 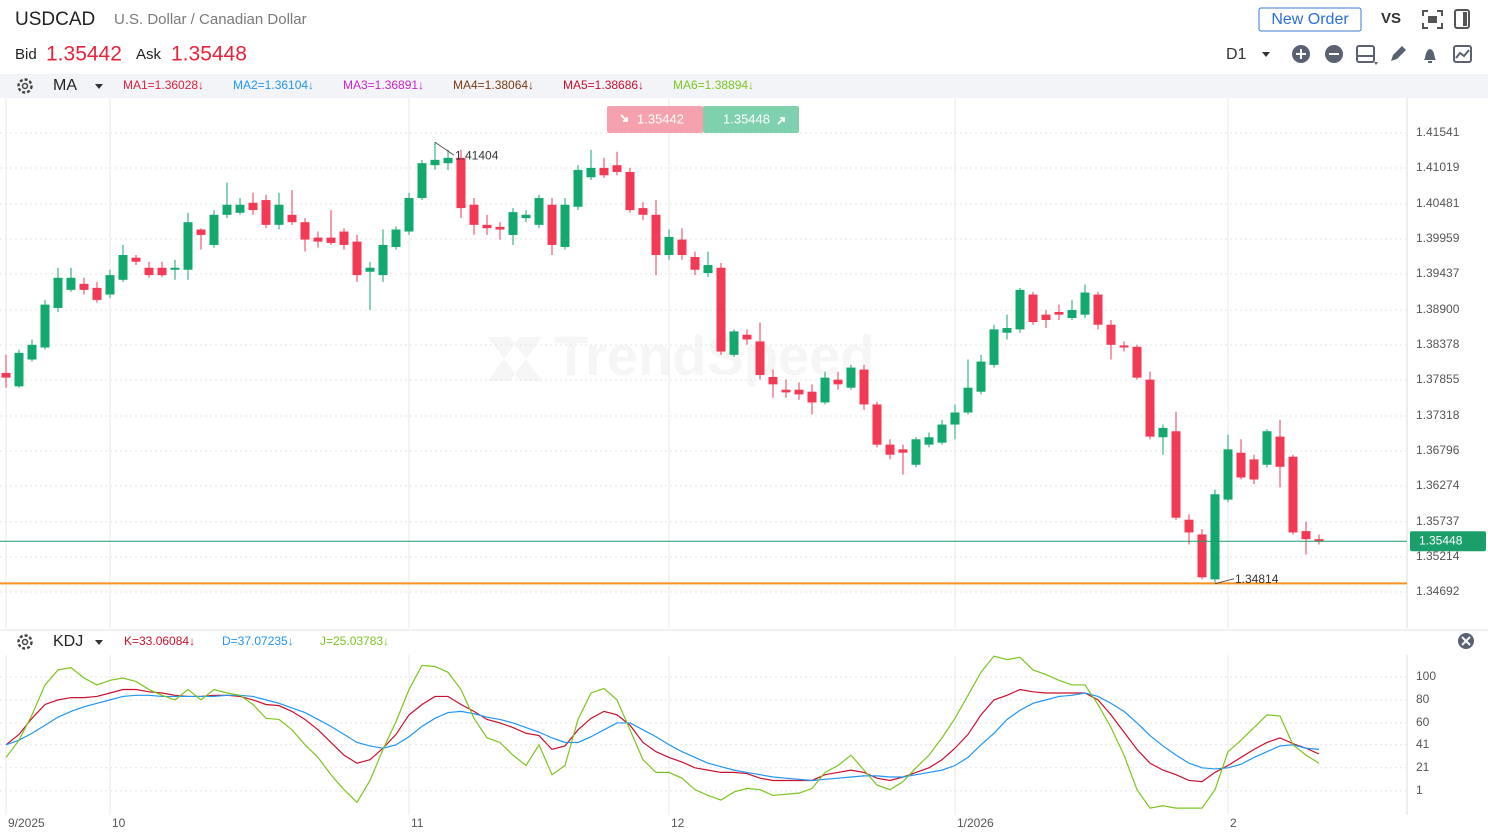 I want to click on y-tick-label: 1.39437, so click(x=1438, y=273).